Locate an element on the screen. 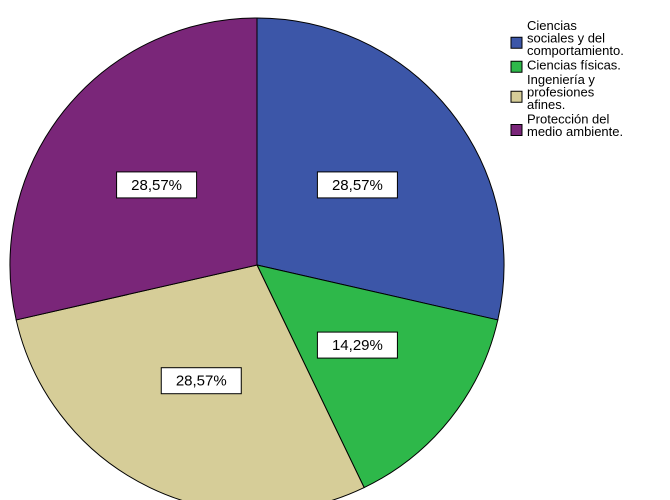  legend-entry: Ingeniería y profesiones afines. is located at coordinates (552, 92).